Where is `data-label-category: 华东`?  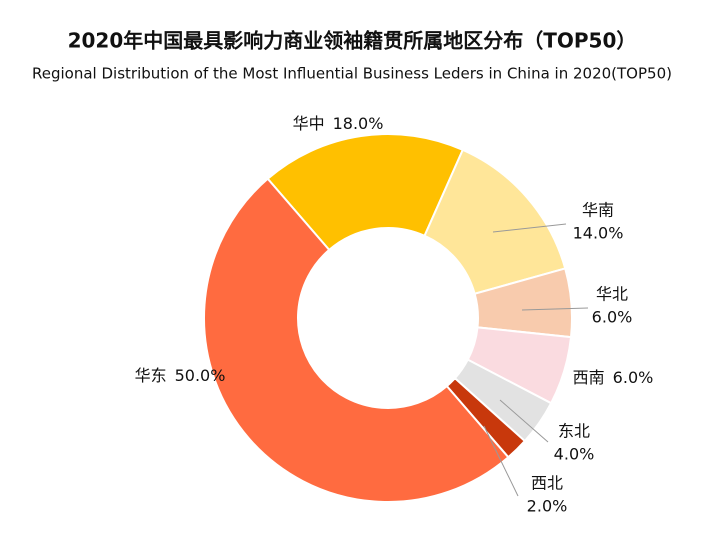
data-label-category: 华东 is located at coordinates (151, 375).